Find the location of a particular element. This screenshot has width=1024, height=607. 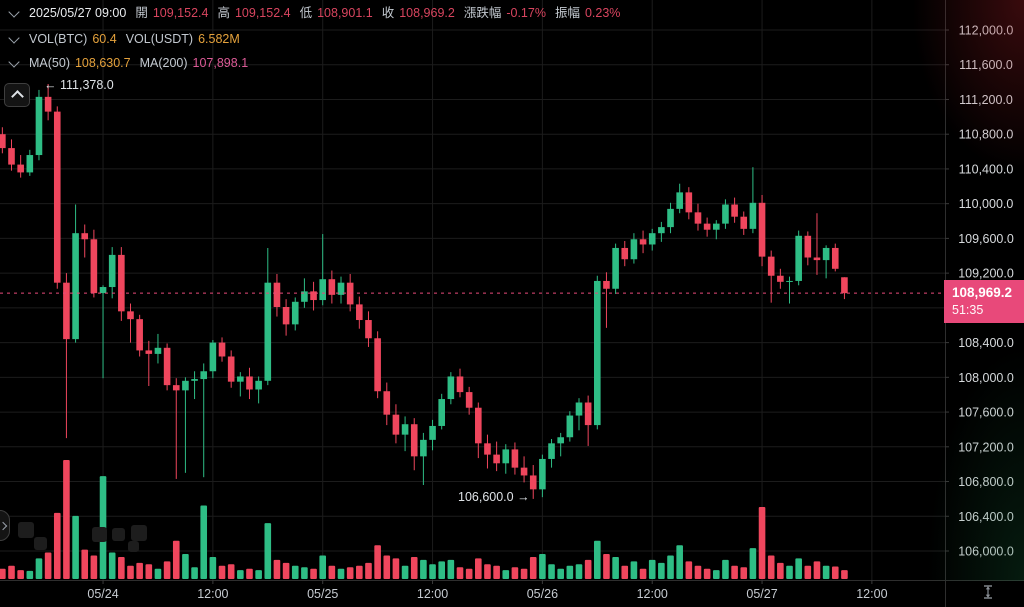

vol-btc-value: 60.4 is located at coordinates (104, 39).